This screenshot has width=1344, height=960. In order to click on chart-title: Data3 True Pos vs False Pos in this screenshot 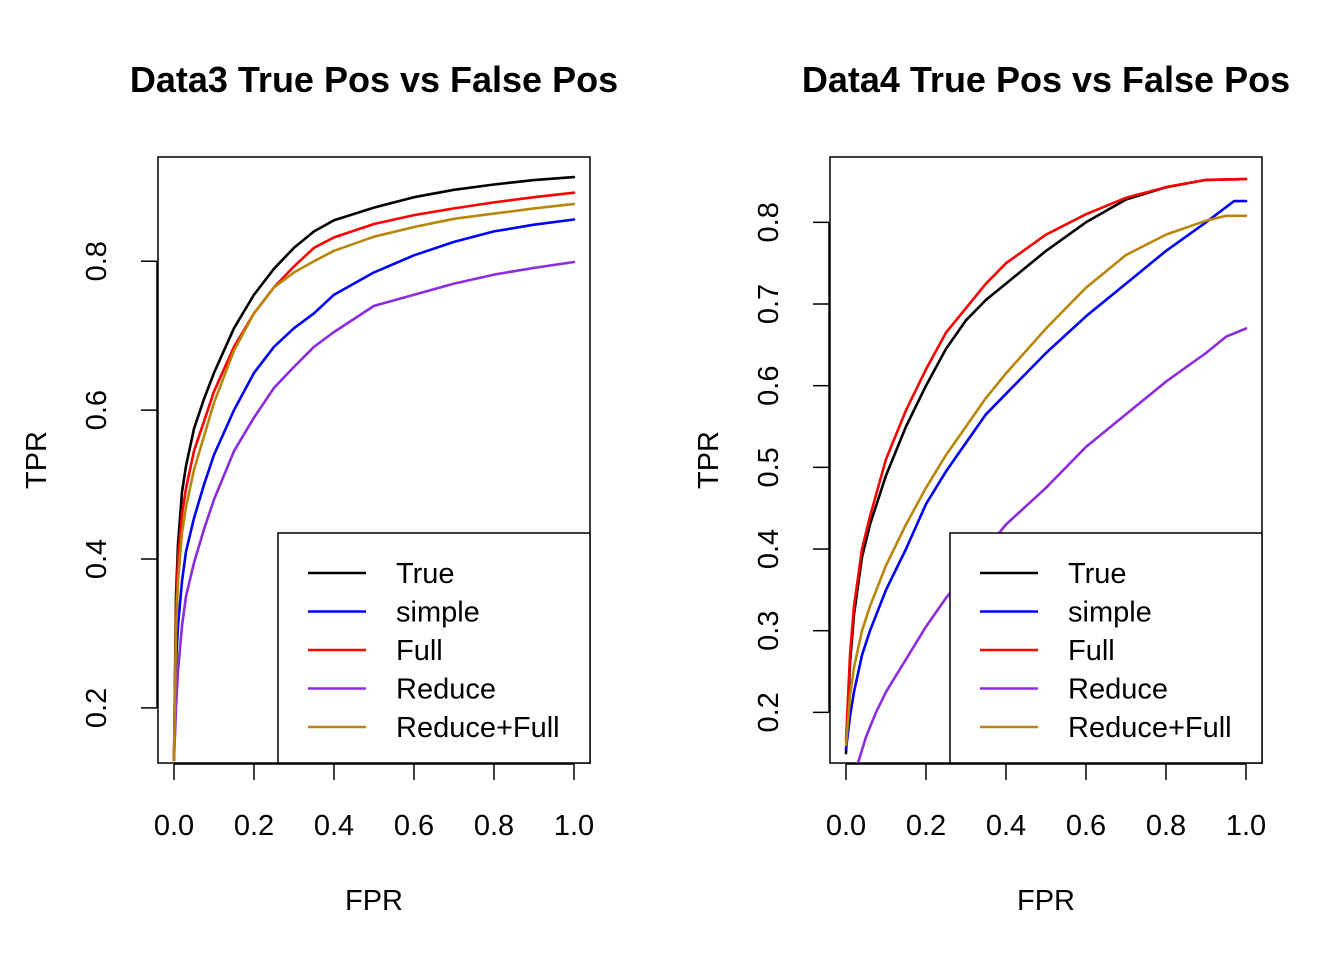, I will do `click(374, 79)`.